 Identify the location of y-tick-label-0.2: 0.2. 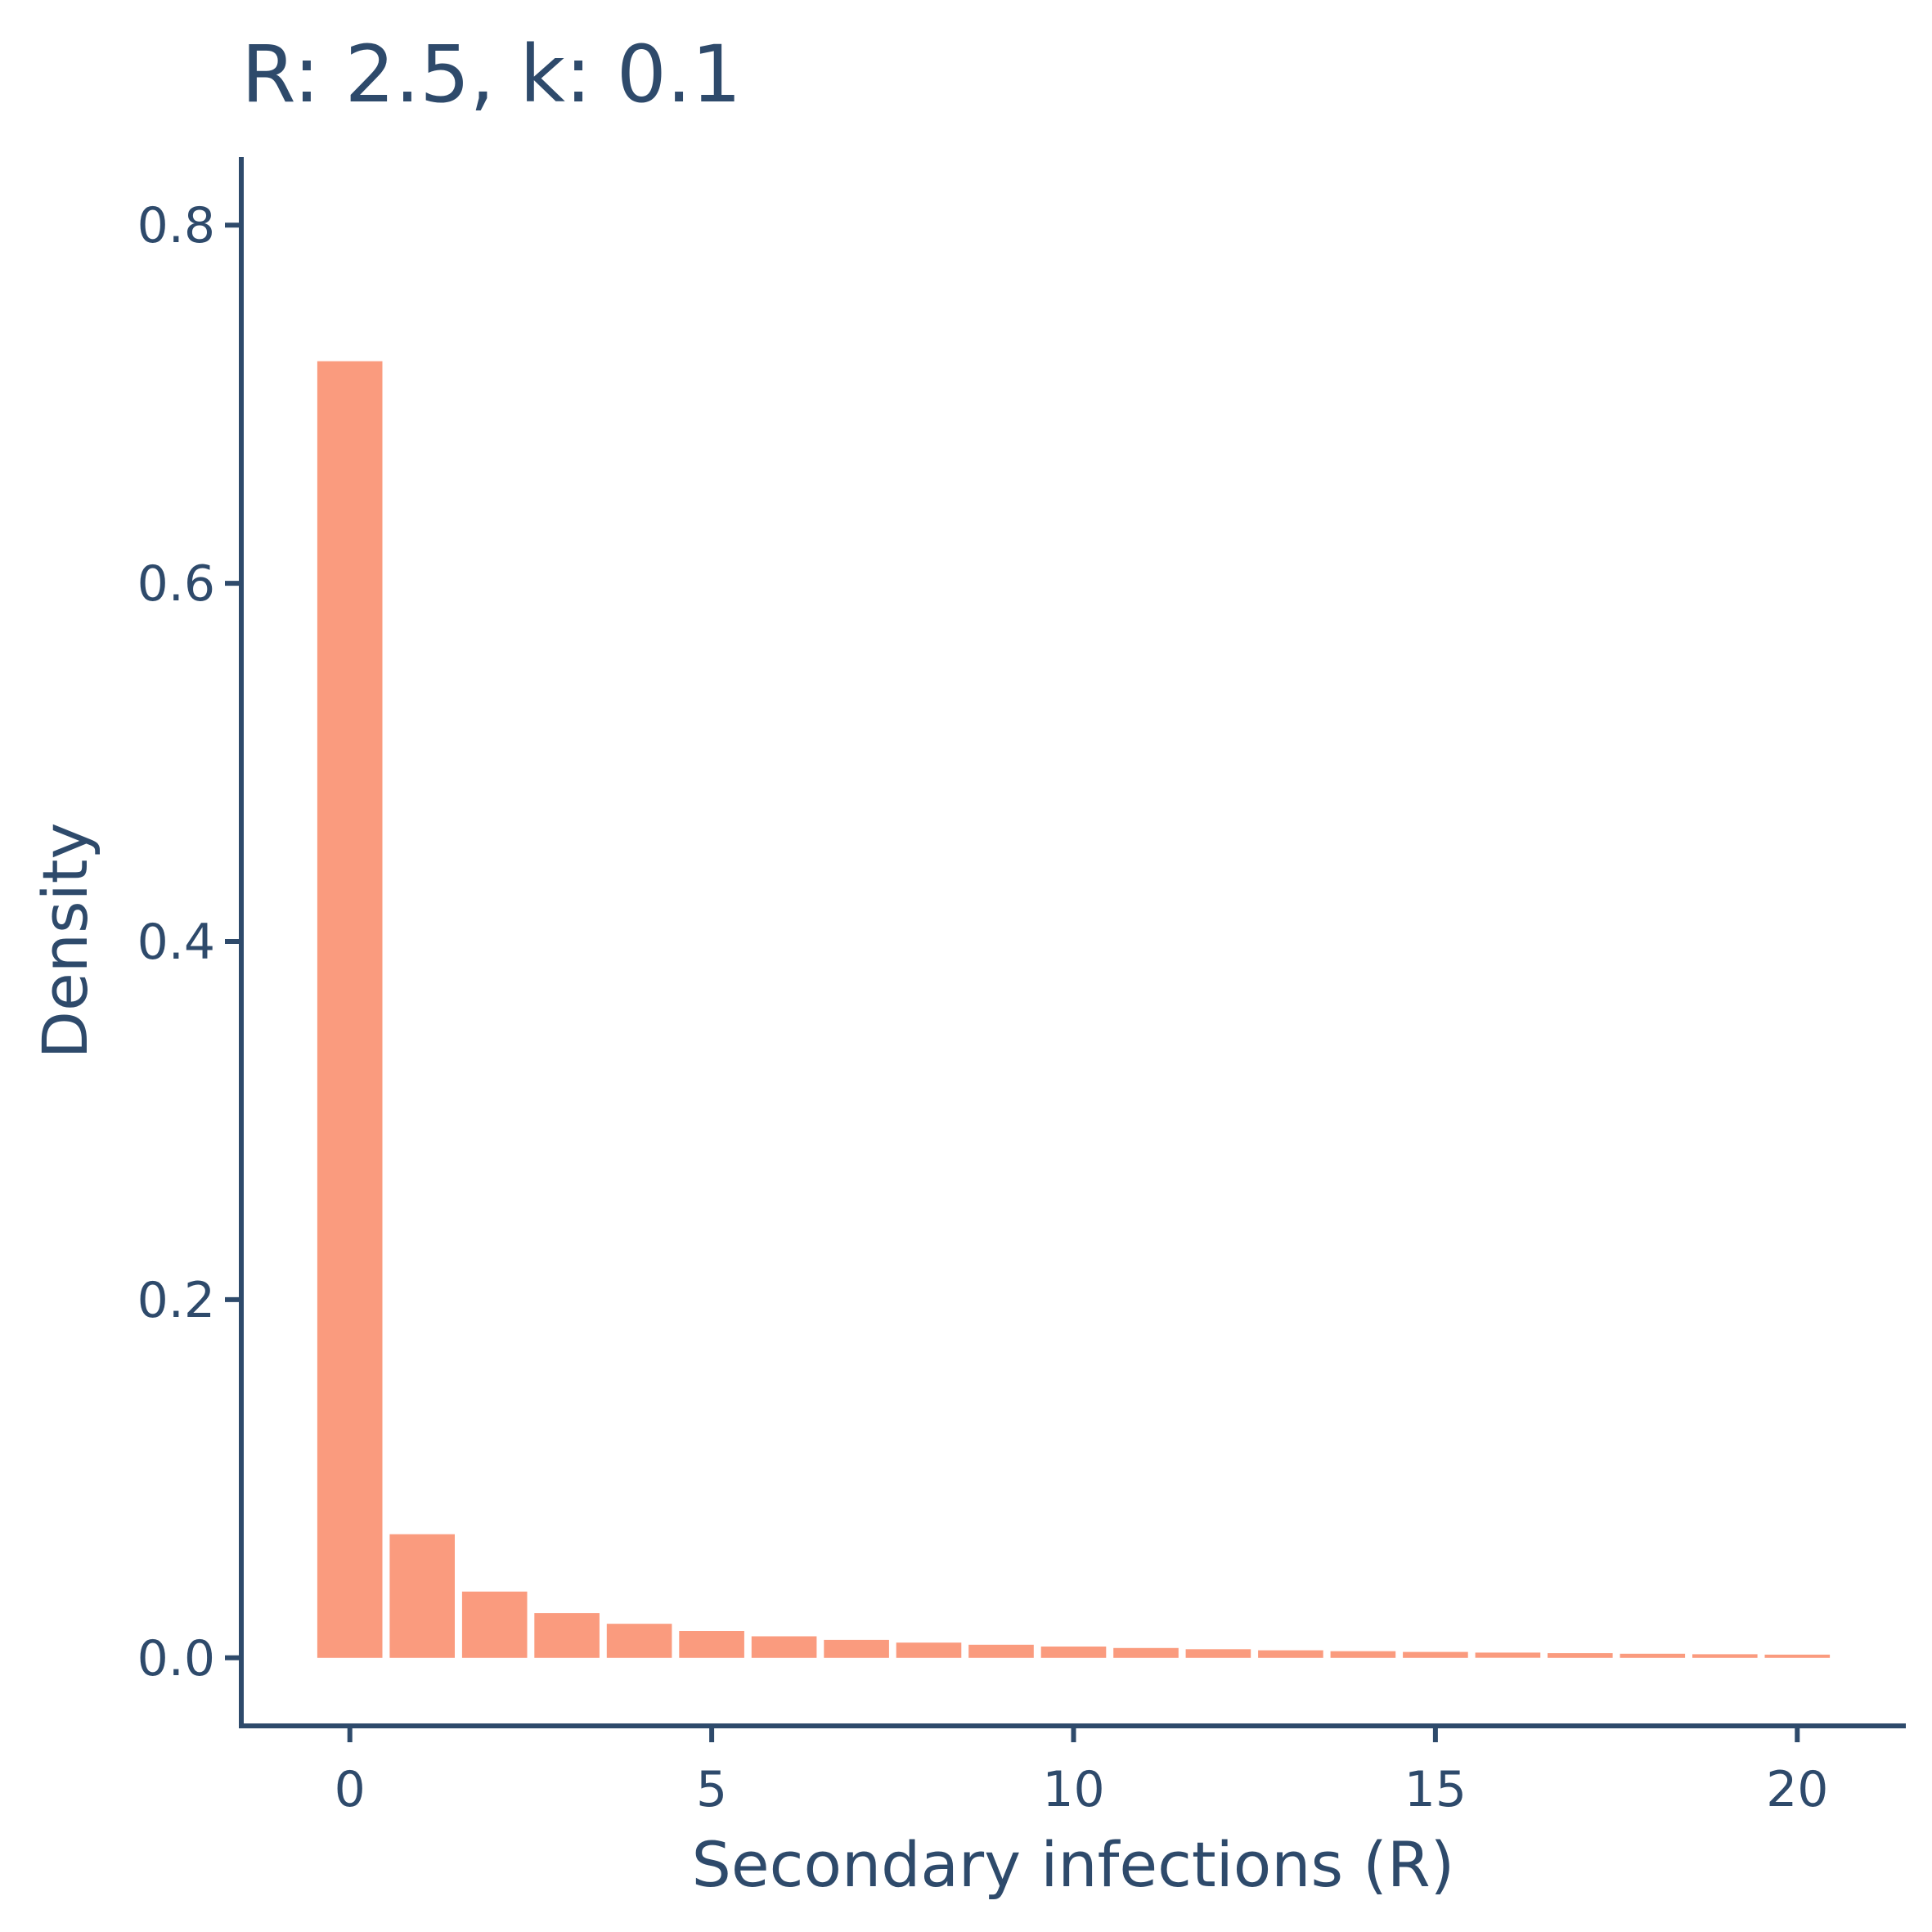
(176, 1300).